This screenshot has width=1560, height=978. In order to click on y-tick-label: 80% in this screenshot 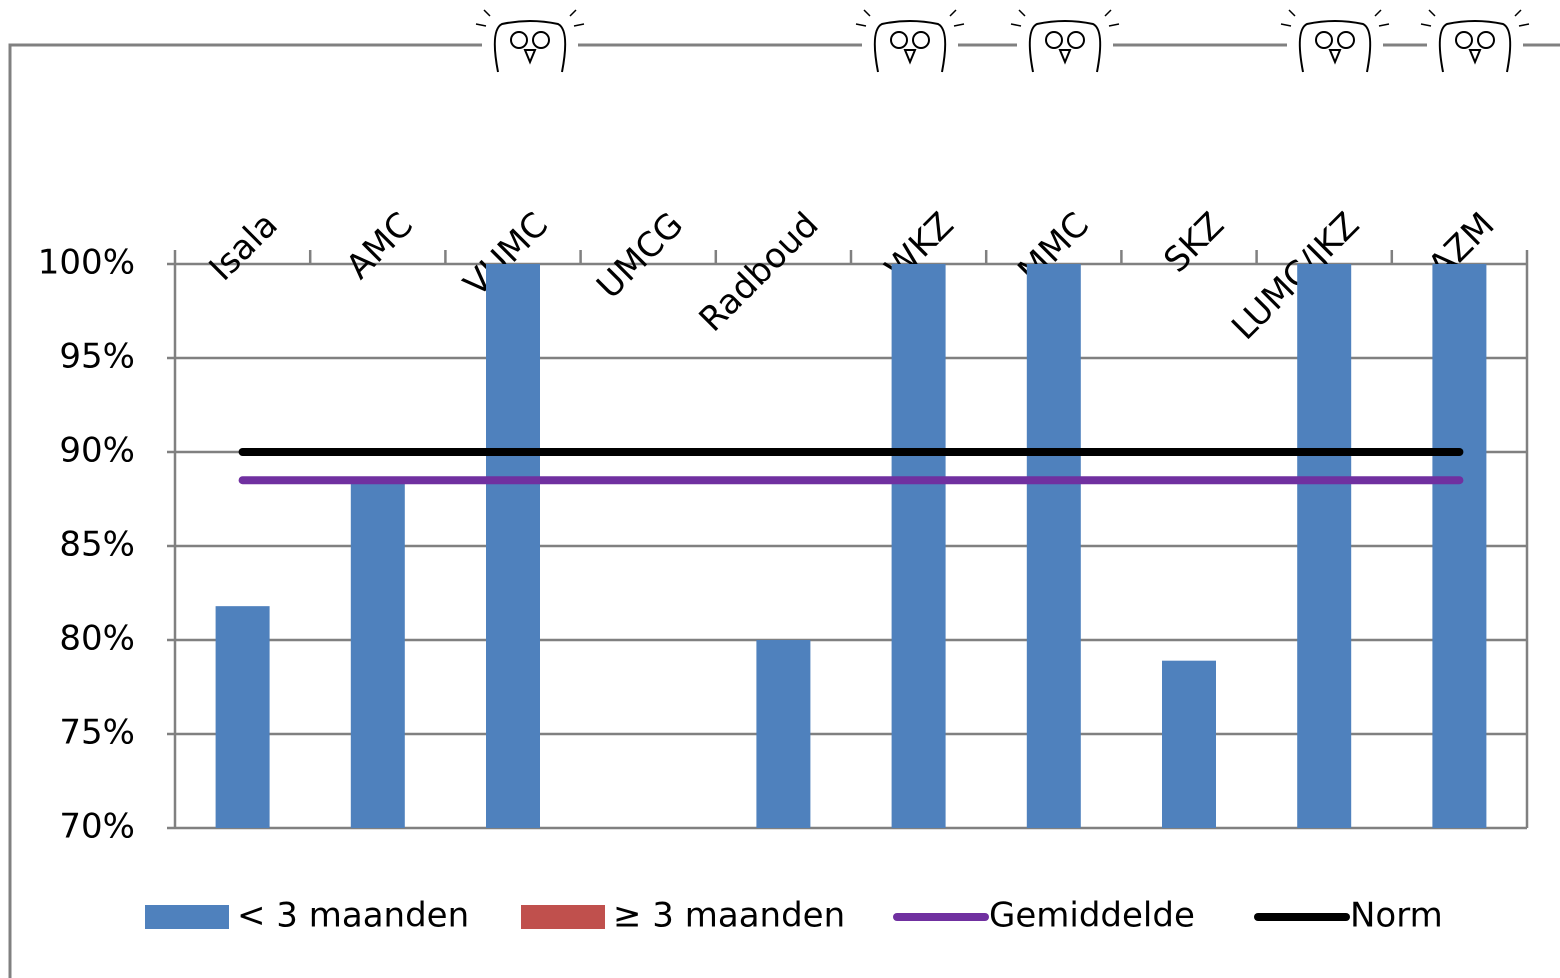, I will do `click(97, 639)`.